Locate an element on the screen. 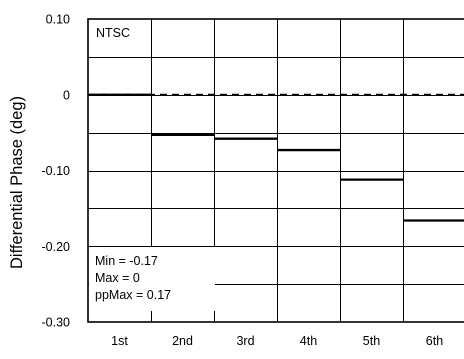  stat-max: Max = 0 is located at coordinates (117, 278).